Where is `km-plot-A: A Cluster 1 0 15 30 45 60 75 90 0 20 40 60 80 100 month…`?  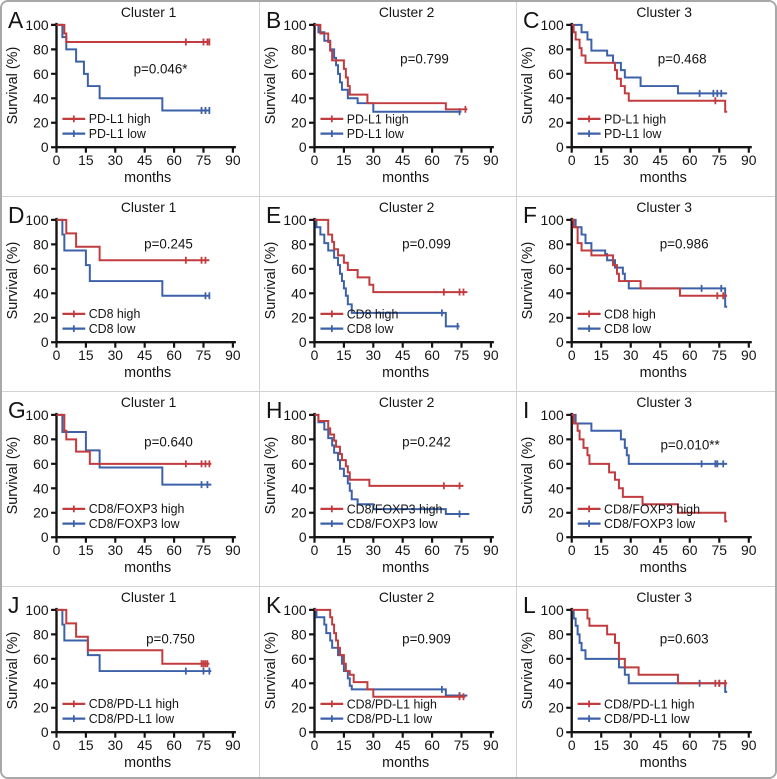
km-plot-A: A Cluster 1 0 15 30 45 60 75 90 0 20 40 60 80 100 month… is located at coordinates (123, 95).